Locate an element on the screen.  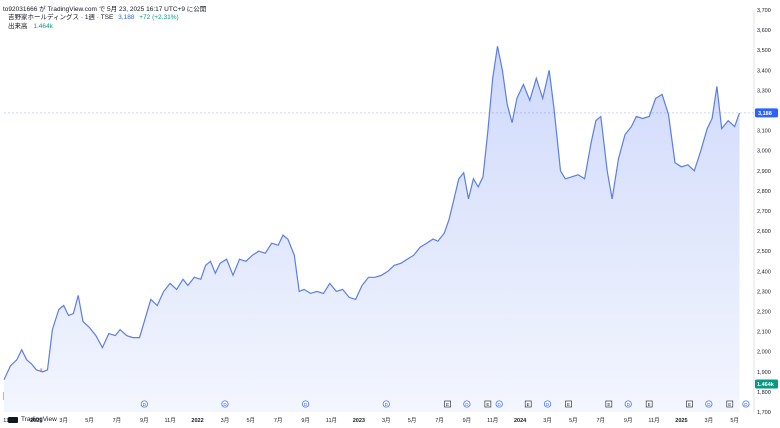
y-tick-label: 2,100 is located at coordinates (764, 333).